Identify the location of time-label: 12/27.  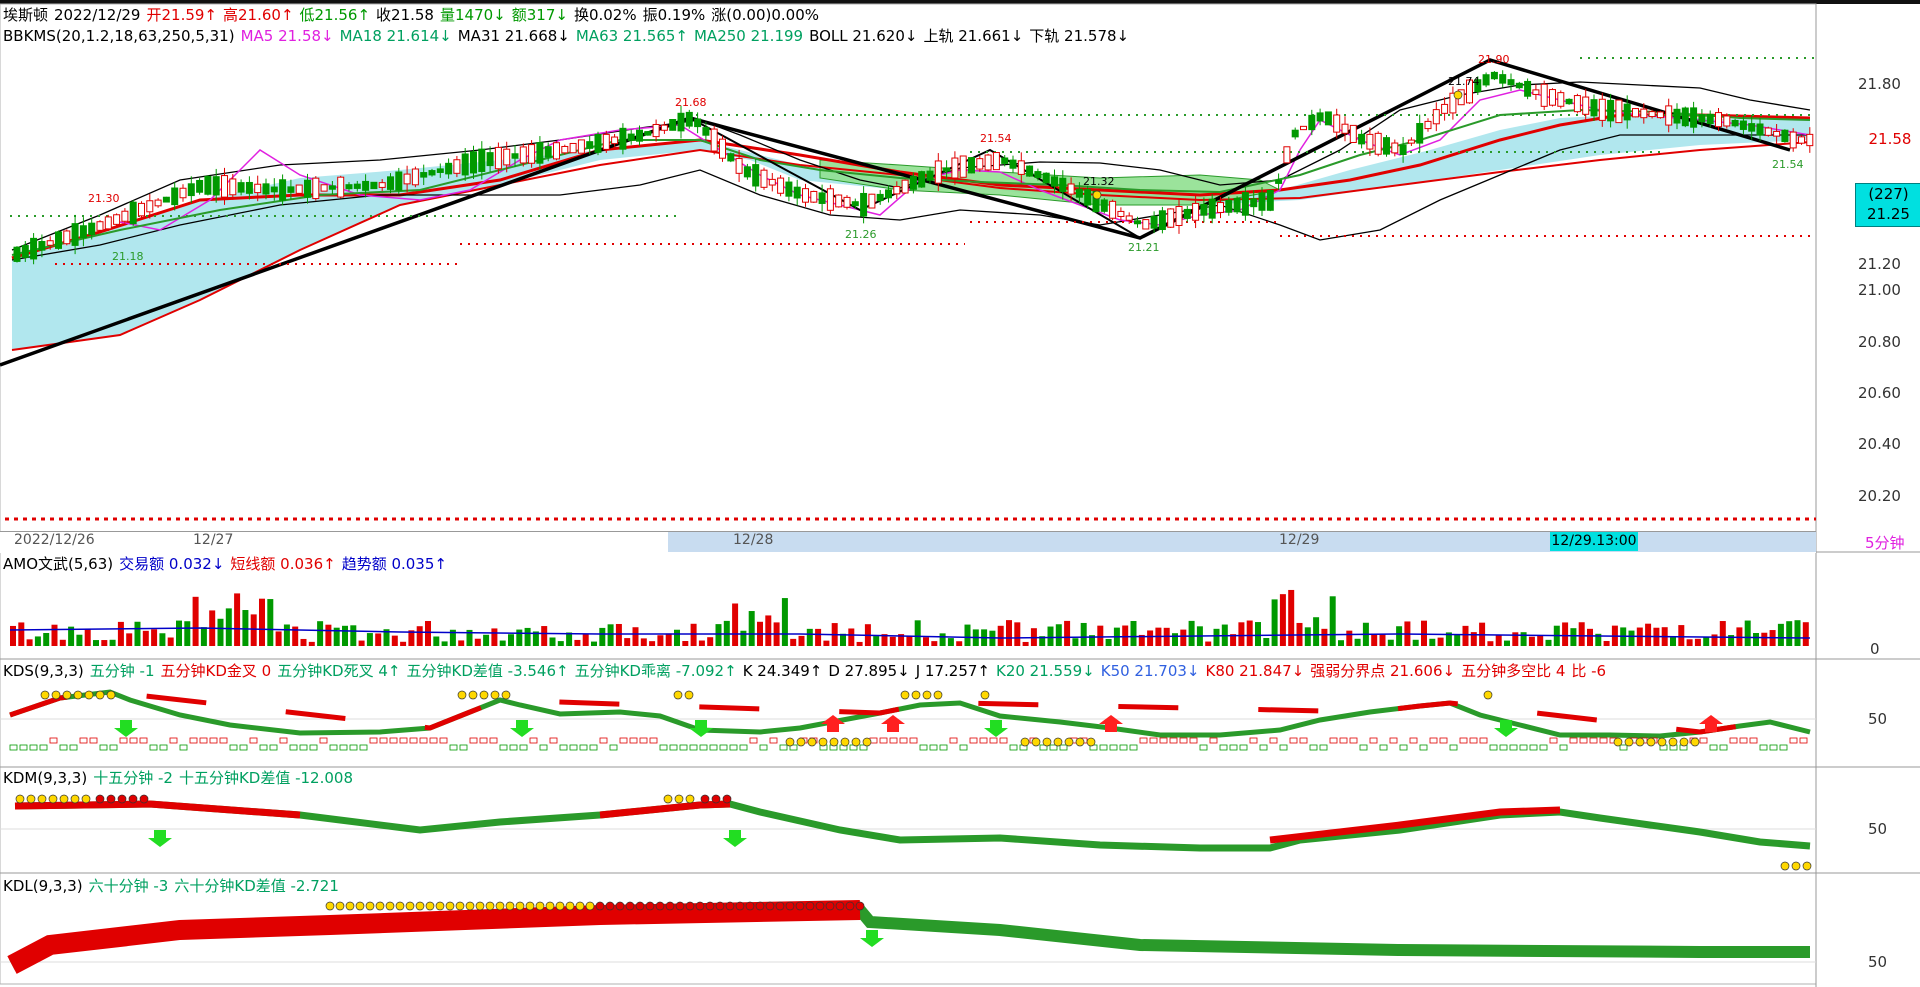
(213, 540).